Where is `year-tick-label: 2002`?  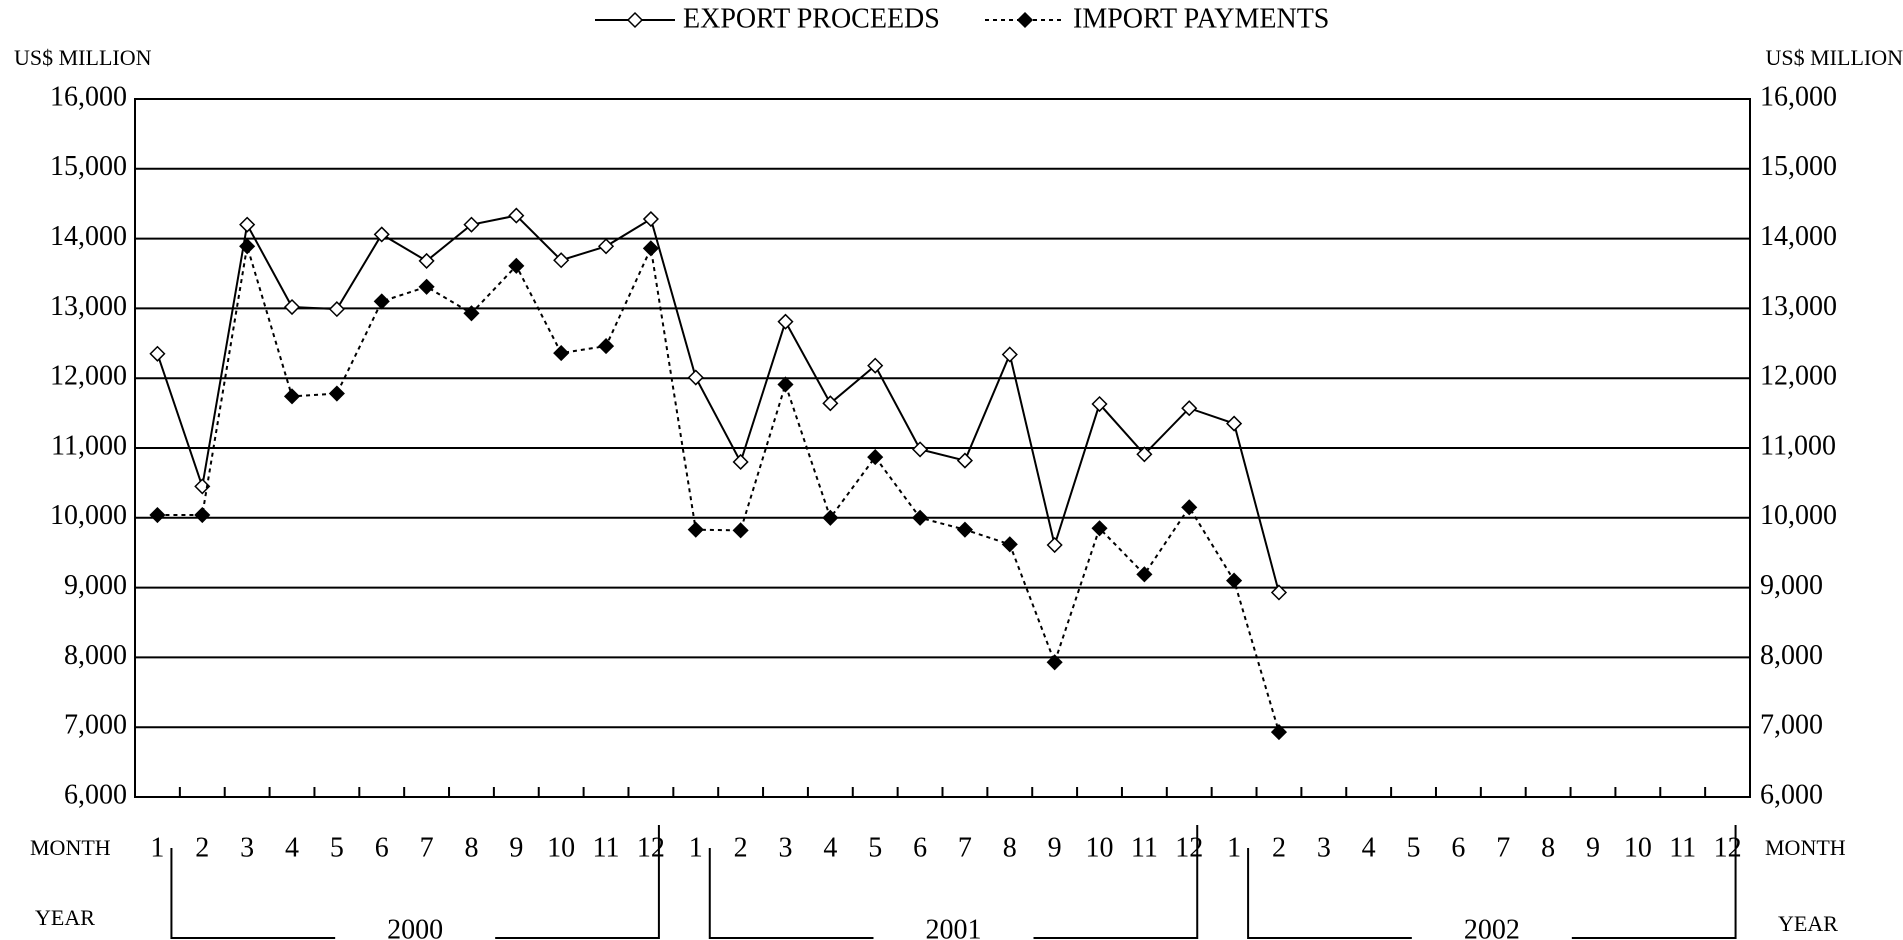
year-tick-label: 2002 is located at coordinates (1492, 927).